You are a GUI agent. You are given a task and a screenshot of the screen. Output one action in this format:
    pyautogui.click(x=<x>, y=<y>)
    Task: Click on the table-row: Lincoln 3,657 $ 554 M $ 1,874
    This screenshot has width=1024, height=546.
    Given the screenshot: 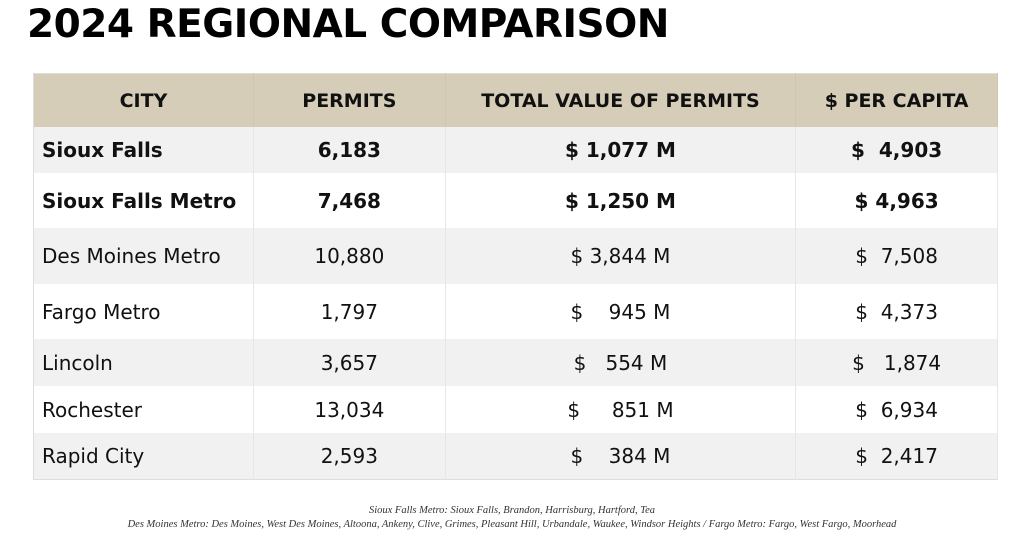 What is the action you would take?
    pyautogui.click(x=515, y=362)
    